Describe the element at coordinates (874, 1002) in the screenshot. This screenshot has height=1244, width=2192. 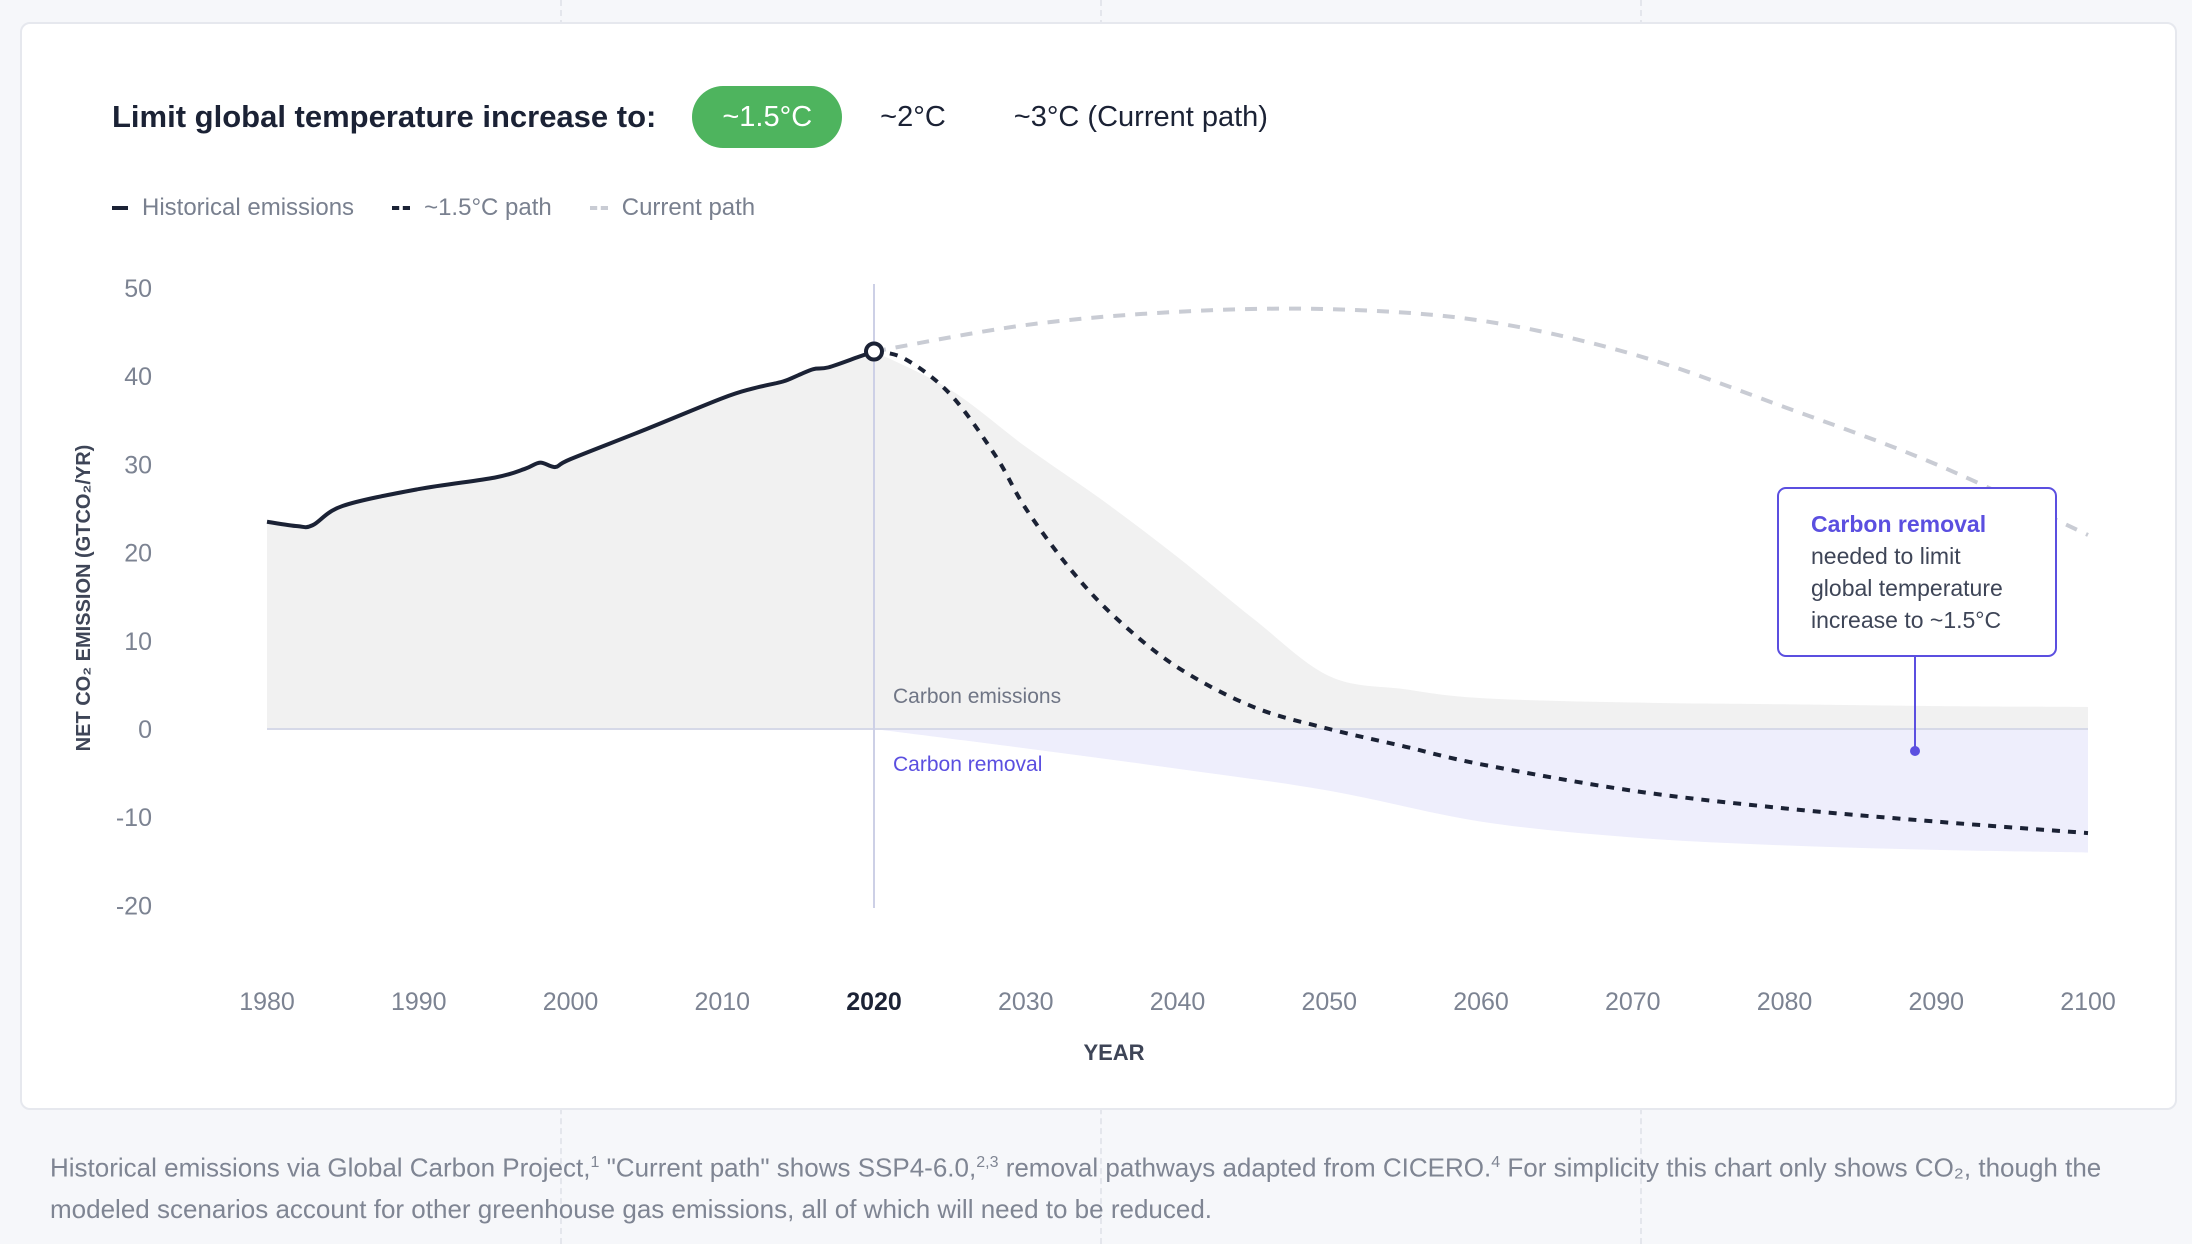
I see `x-tick-label: 2020` at that location.